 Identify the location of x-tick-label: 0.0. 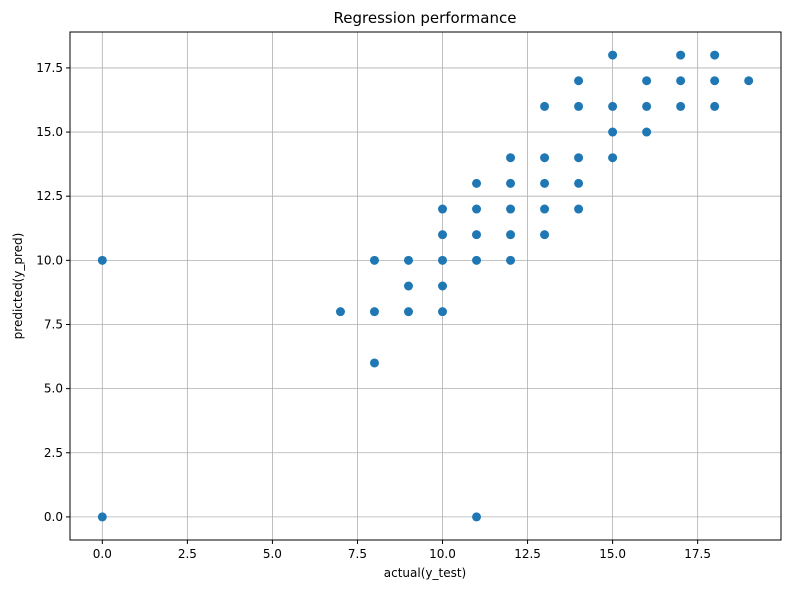
(102, 554).